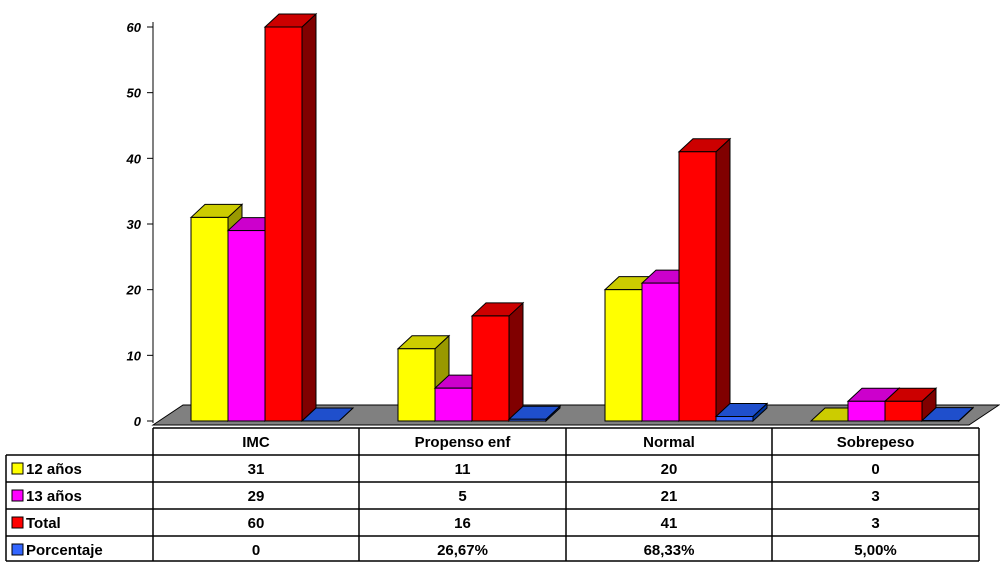 The height and width of the screenshot is (569, 1000). Describe the element at coordinates (283, 224) in the screenshot. I see `bar-total-imc-front` at that location.